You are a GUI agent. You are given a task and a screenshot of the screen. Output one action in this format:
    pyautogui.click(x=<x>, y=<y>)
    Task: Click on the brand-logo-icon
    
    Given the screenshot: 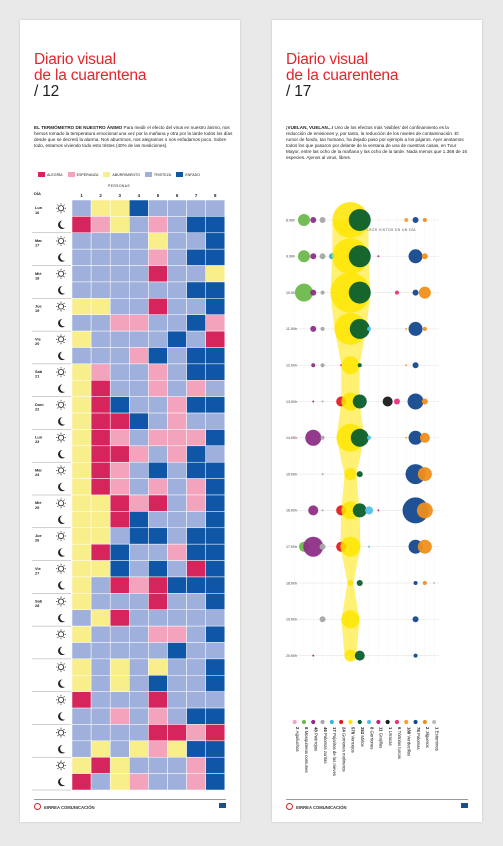 What is the action you would take?
    pyautogui.click(x=464, y=805)
    